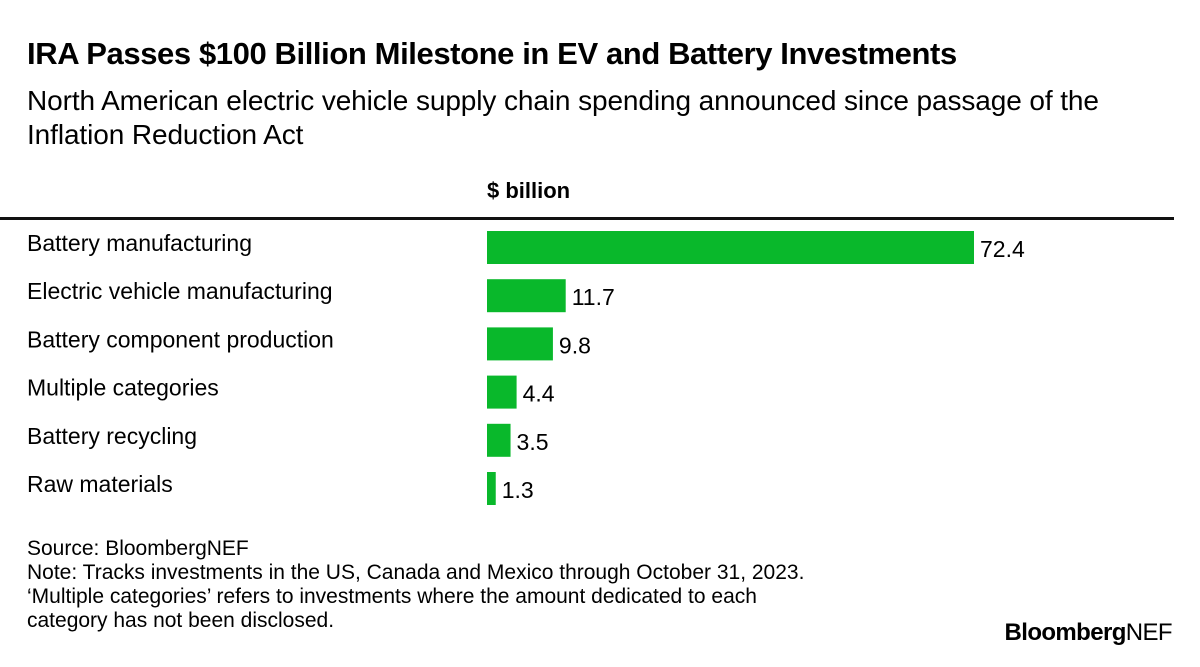  I want to click on category-label: Battery component production, so click(180, 339).